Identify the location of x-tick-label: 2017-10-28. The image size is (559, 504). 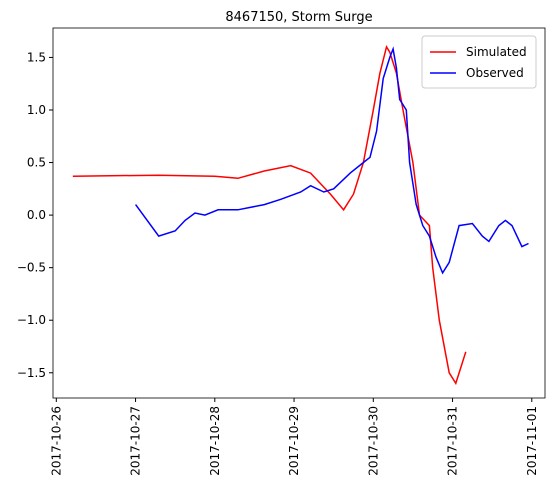
(215, 441).